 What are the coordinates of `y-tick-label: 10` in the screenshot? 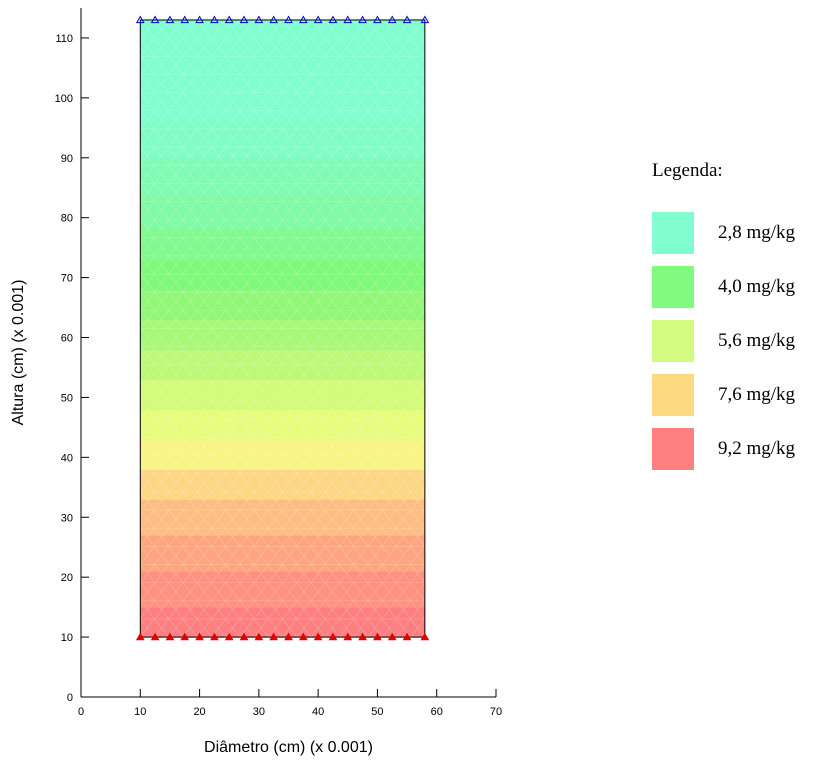 It's located at (67, 638).